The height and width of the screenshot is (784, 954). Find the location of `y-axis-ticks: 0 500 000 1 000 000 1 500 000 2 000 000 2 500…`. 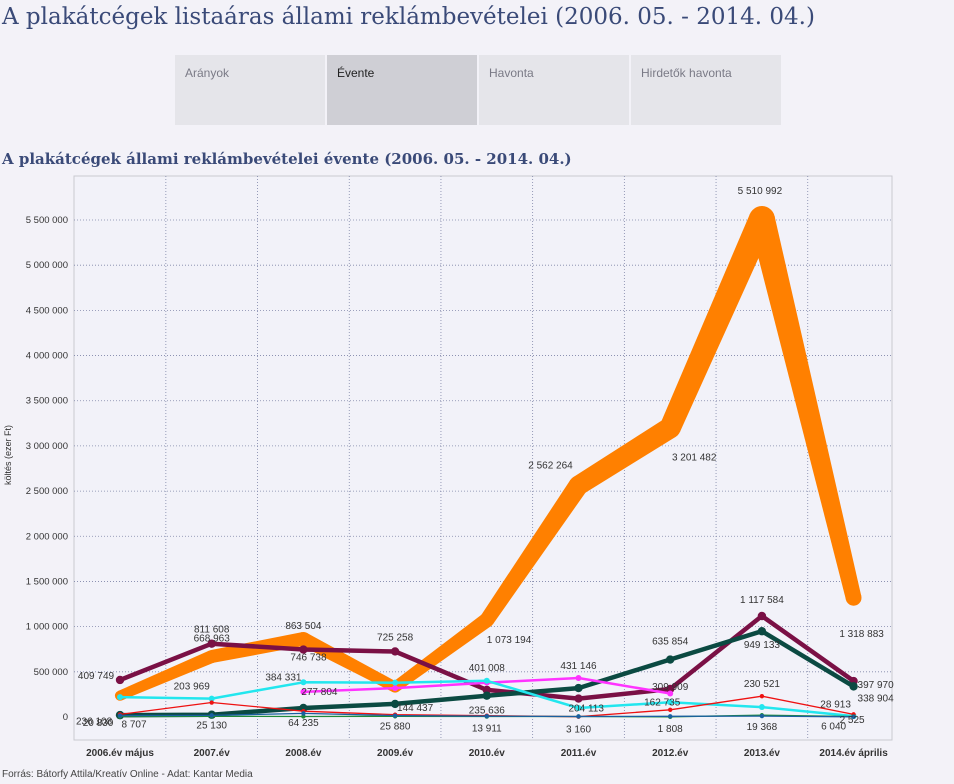

y-axis-ticks: 0 500 000 1 000 000 1 500 000 2 000 000 2 500… is located at coordinates (47, 469).